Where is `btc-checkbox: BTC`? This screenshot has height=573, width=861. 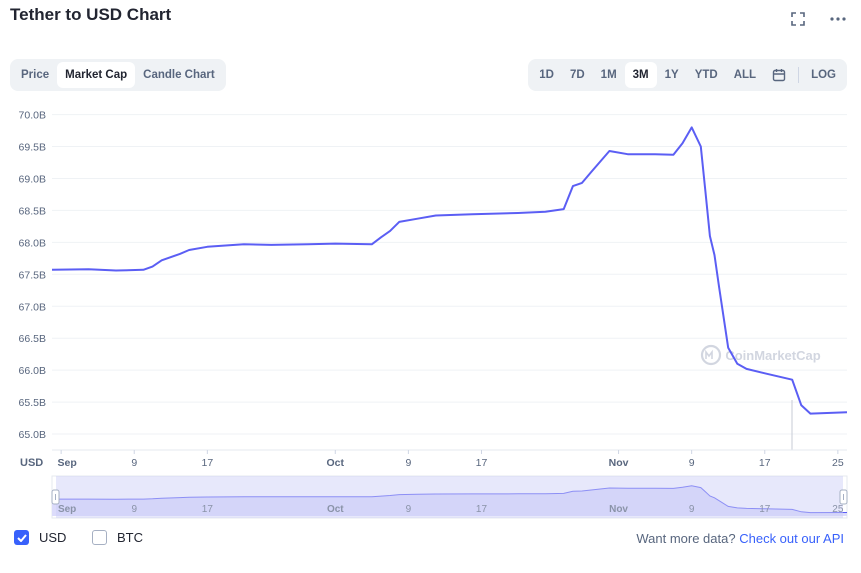 btc-checkbox: BTC is located at coordinates (117, 537).